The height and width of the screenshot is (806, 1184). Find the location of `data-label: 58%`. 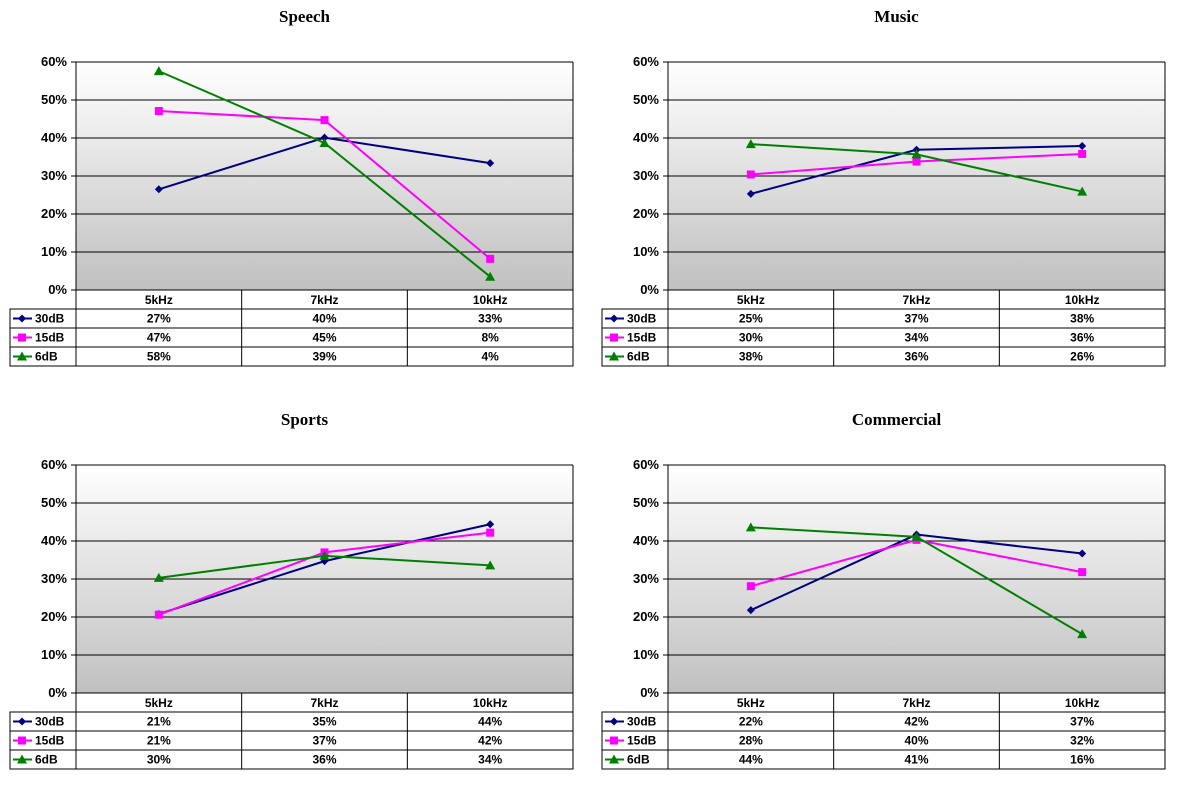

data-label: 58% is located at coordinates (159, 357).